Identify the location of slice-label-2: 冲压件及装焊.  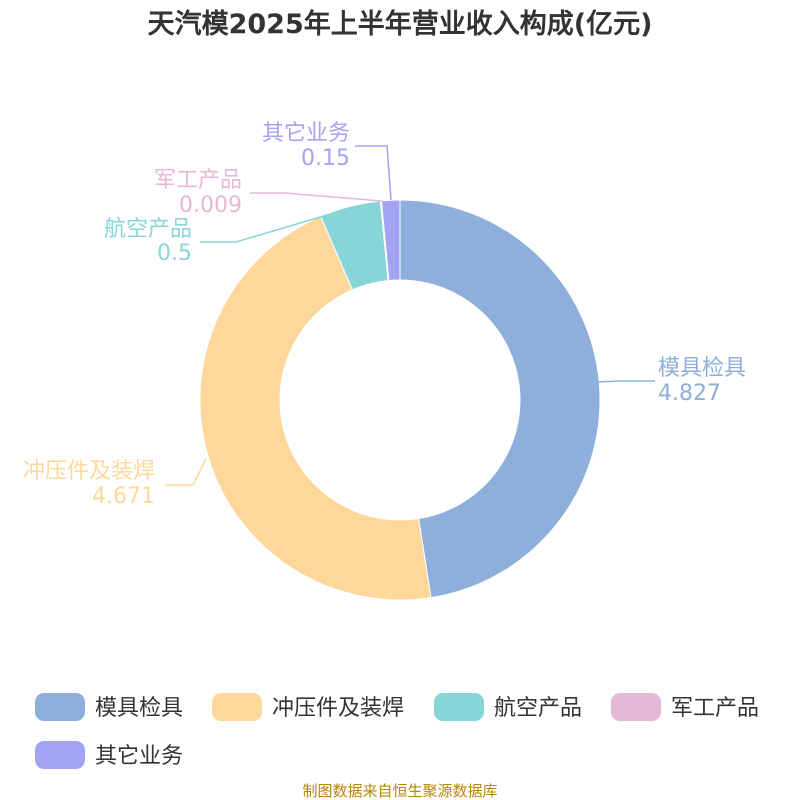
(89, 471).